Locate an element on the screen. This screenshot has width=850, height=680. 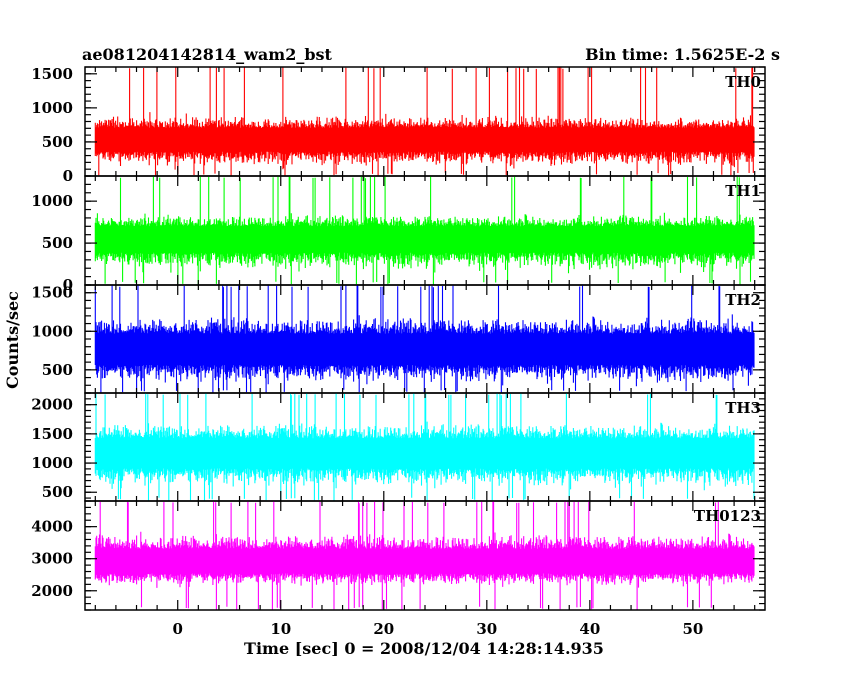
panel-th2: 500 1000 1500 TH2 is located at coordinates (398, 339).